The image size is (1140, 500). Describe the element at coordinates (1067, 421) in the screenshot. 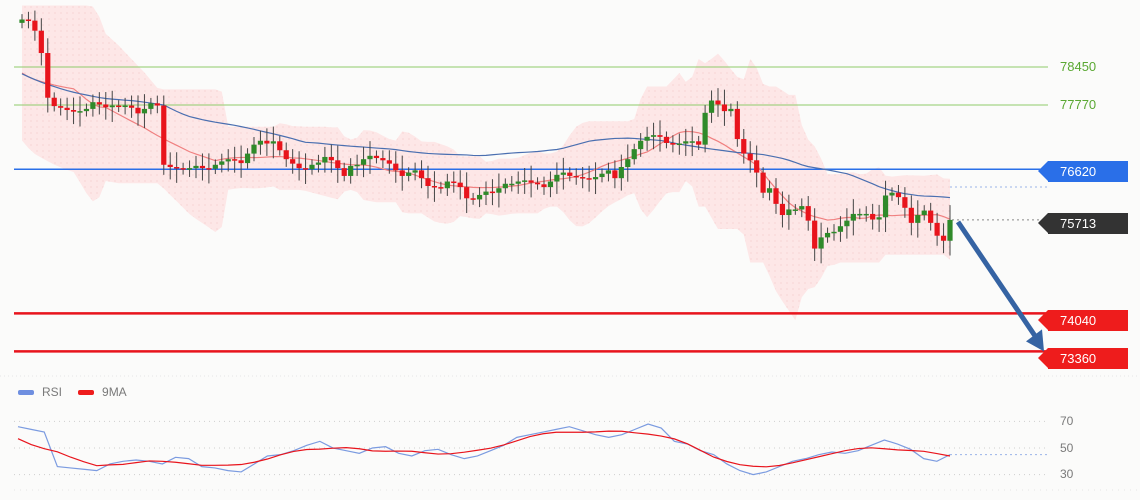

I see `rsi-tick-70: 70` at that location.